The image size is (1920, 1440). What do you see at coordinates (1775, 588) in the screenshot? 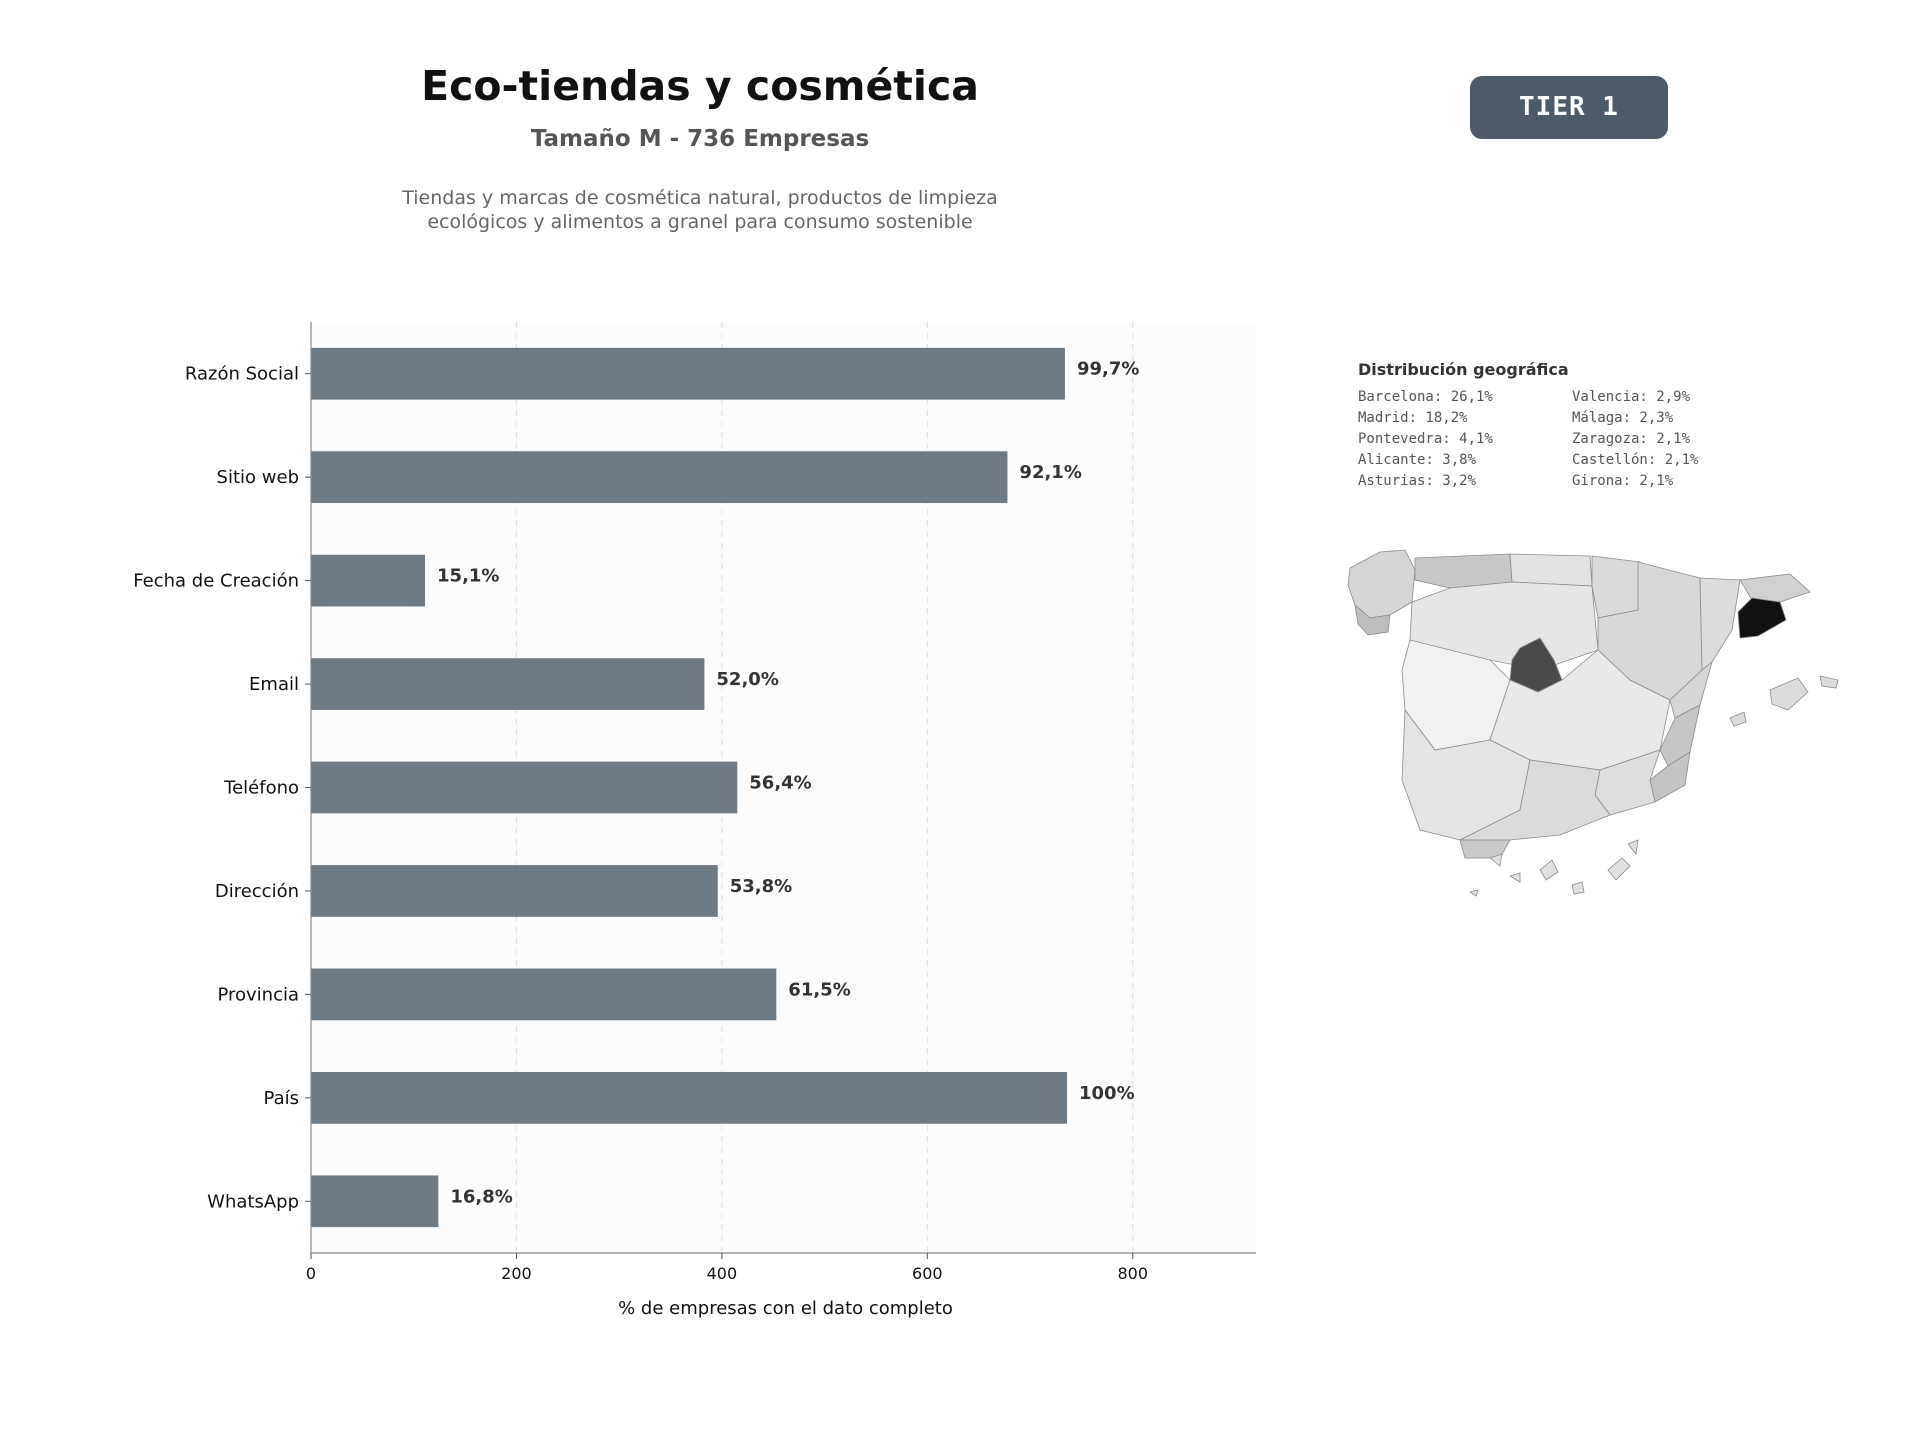
I see `map-region-girona` at bounding box center [1775, 588].